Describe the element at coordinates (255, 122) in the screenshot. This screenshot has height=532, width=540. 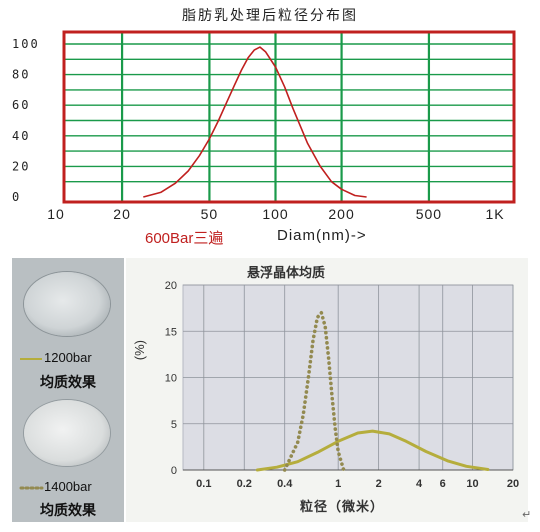
I see `distribution-curve` at that location.